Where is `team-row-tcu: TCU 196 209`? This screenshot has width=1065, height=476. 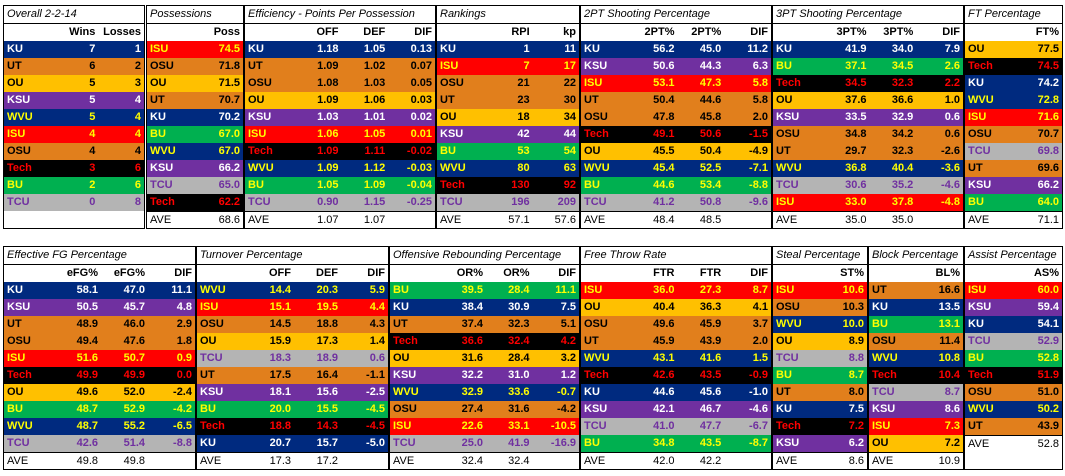 team-row-tcu: TCU 196 209 is located at coordinates (508, 202).